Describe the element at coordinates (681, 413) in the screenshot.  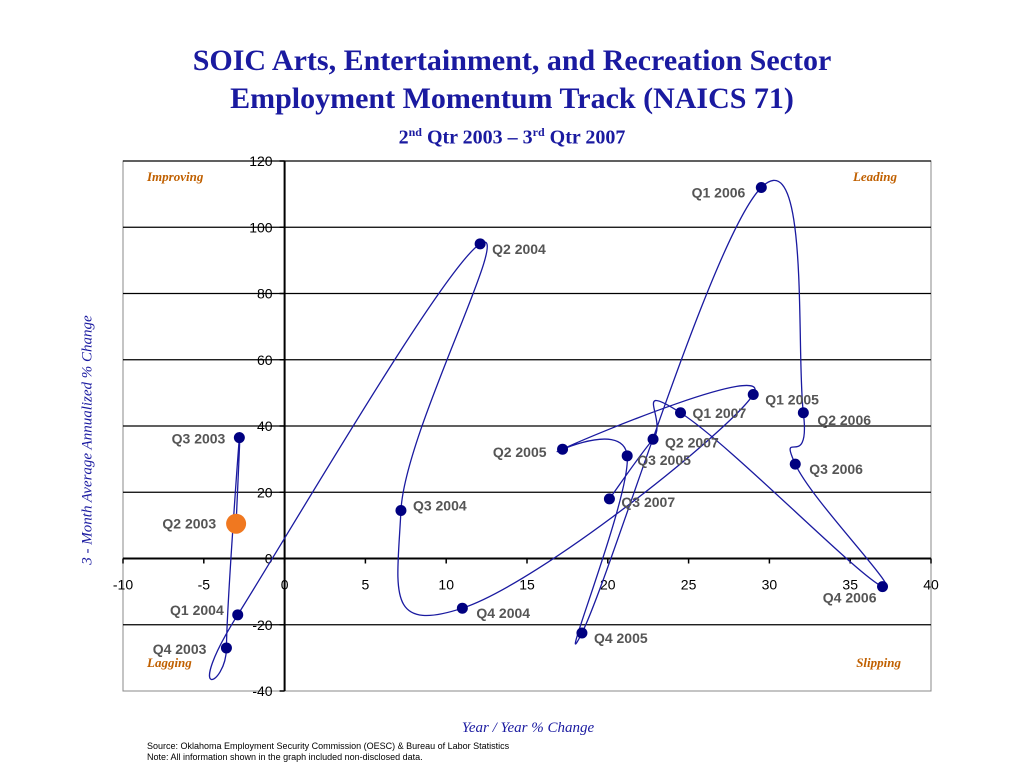
I see `point-marker-q1-2007` at that location.